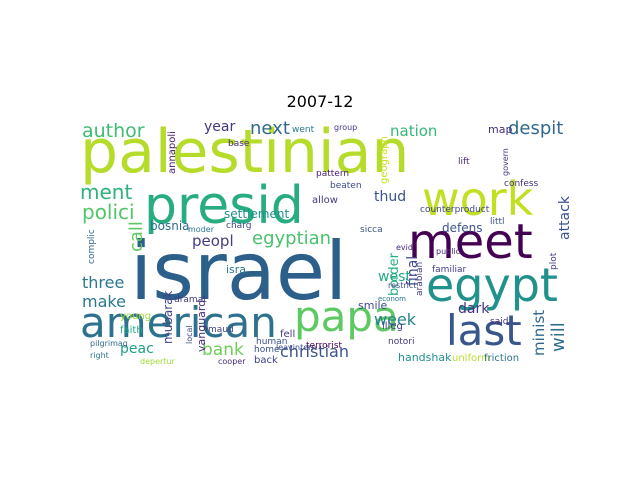  Describe the element at coordinates (521, 184) in the screenshot. I see `word-confess: confess` at that location.